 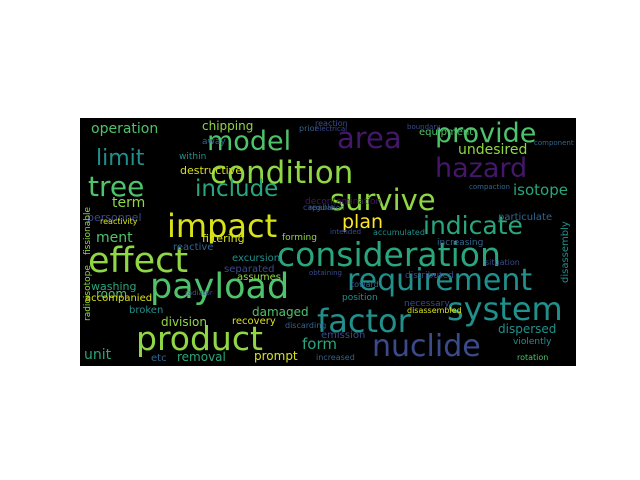 What do you see at coordinates (223, 238) in the screenshot?
I see `word-filtering: filtering` at bounding box center [223, 238].